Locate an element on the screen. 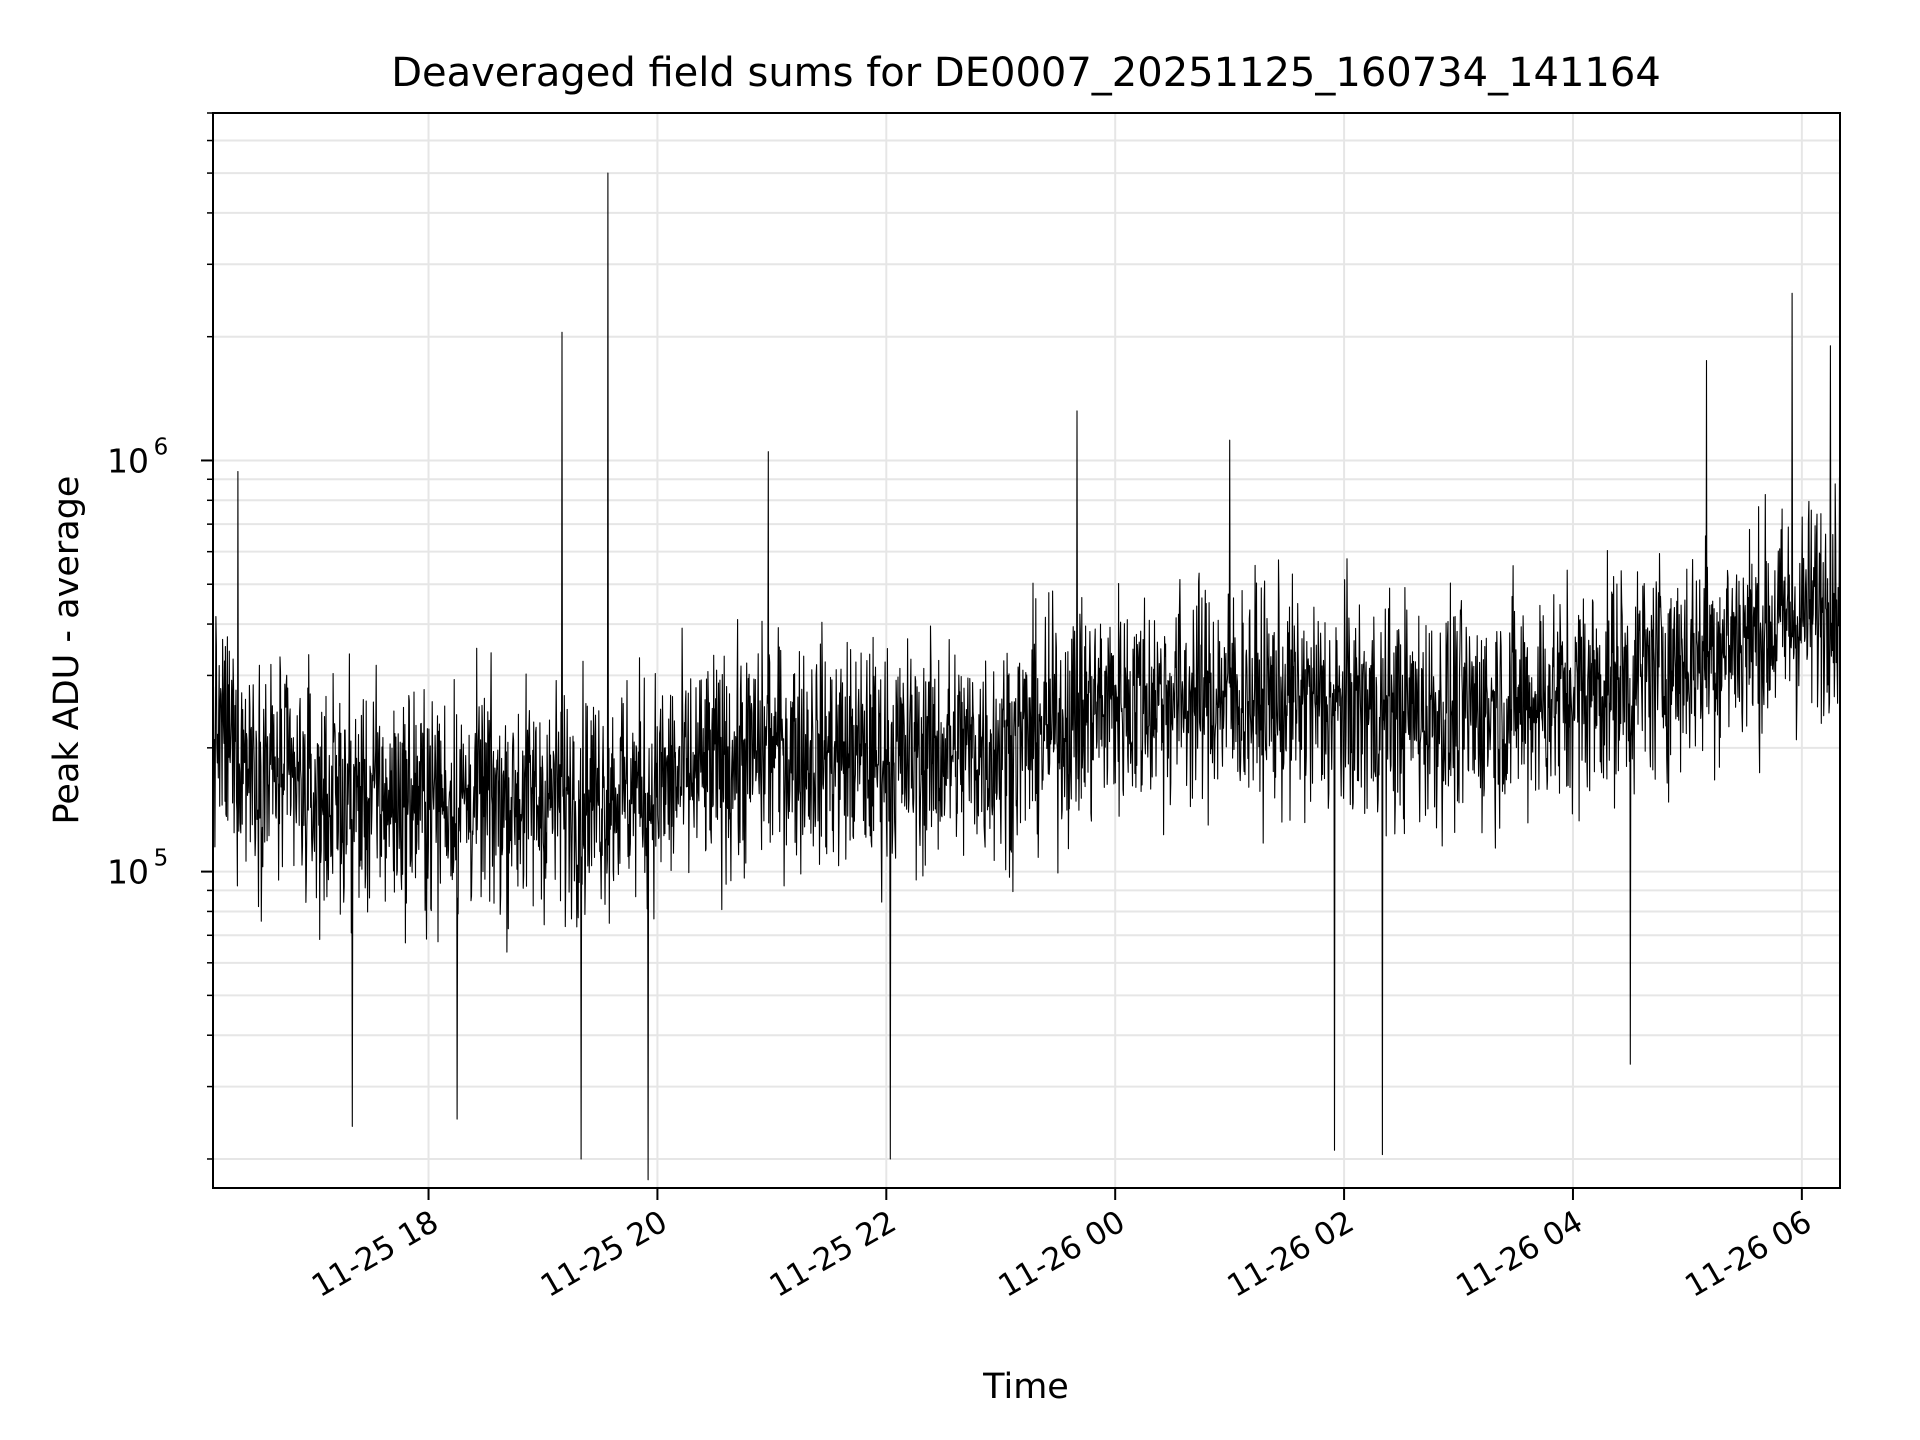 The image size is (1920, 1440). y-tick-exponent: 5 is located at coordinates (161, 859).